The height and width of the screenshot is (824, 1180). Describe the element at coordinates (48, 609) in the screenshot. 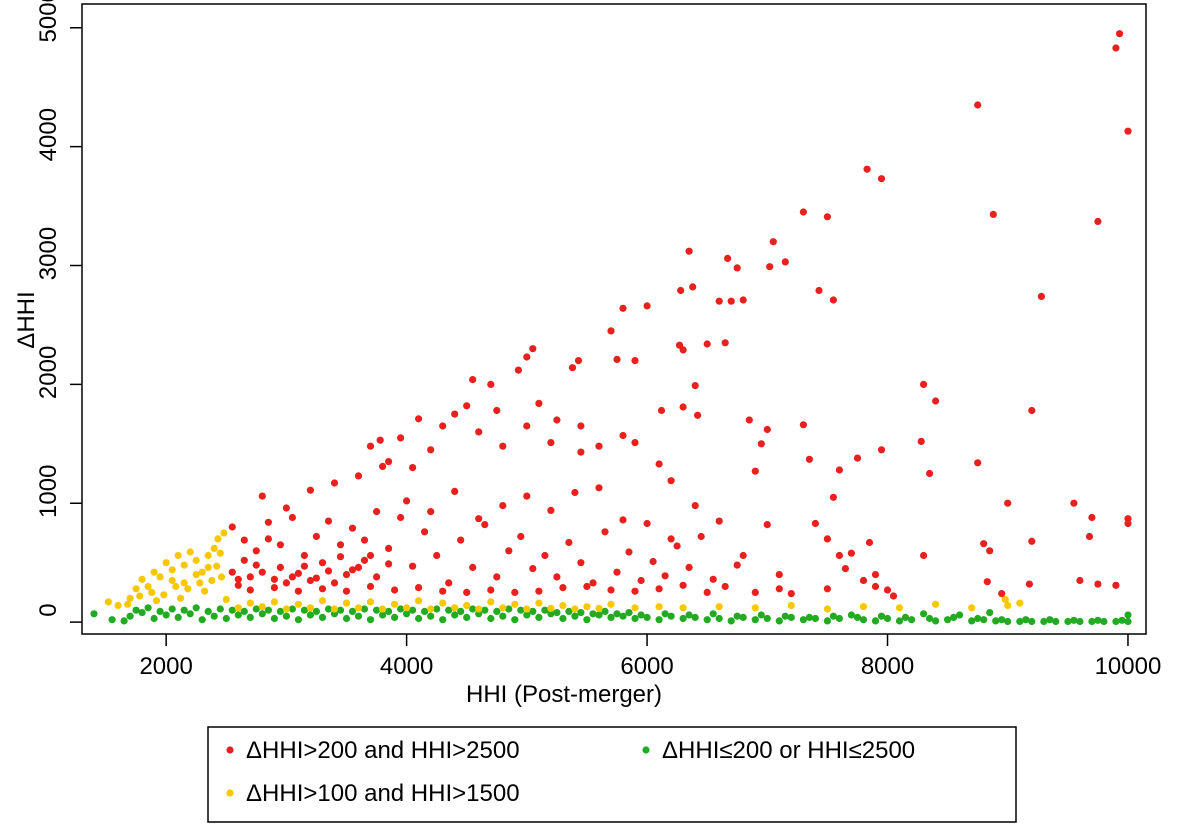

I see `y-tick-label: 0` at that location.